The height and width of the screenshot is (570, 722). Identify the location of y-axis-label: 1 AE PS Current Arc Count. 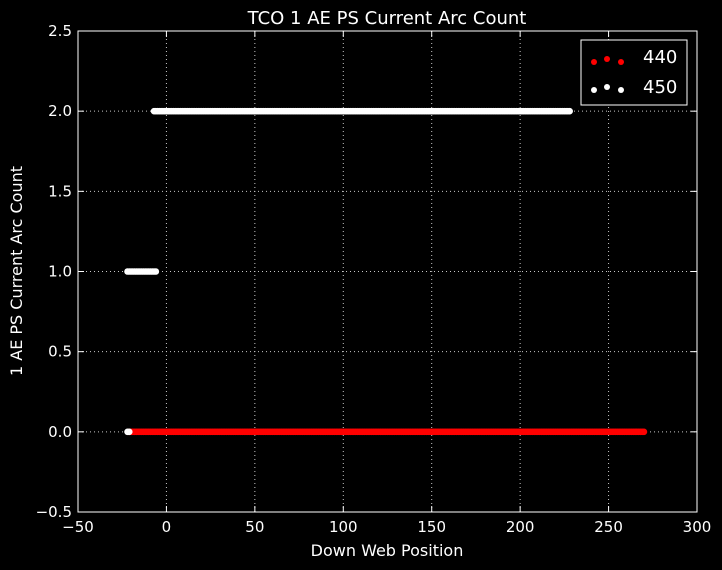
(16, 271).